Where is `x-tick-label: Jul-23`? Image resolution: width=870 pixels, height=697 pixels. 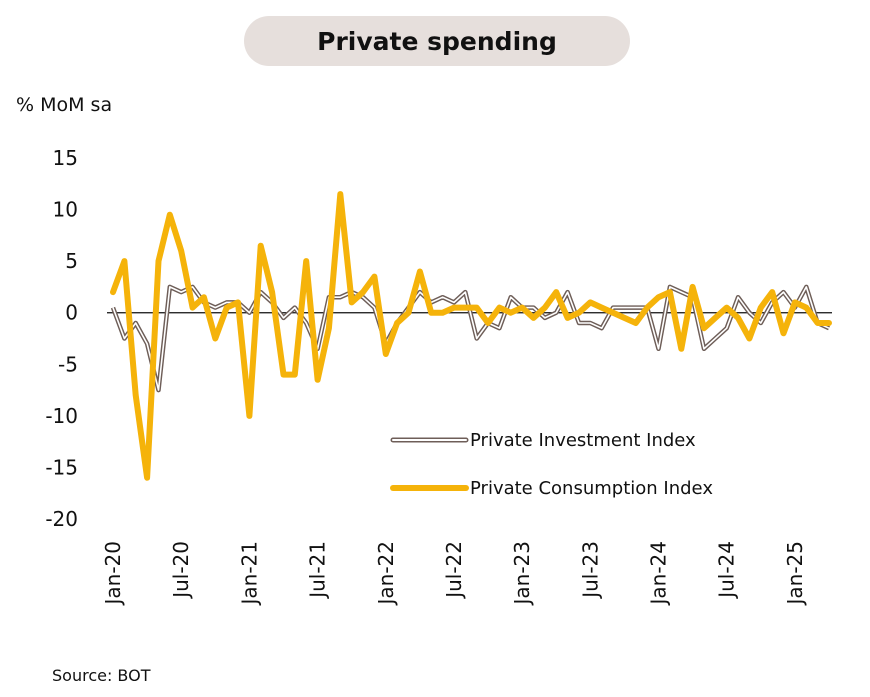
x-tick-label: Jul-23 is located at coordinates (590, 570).